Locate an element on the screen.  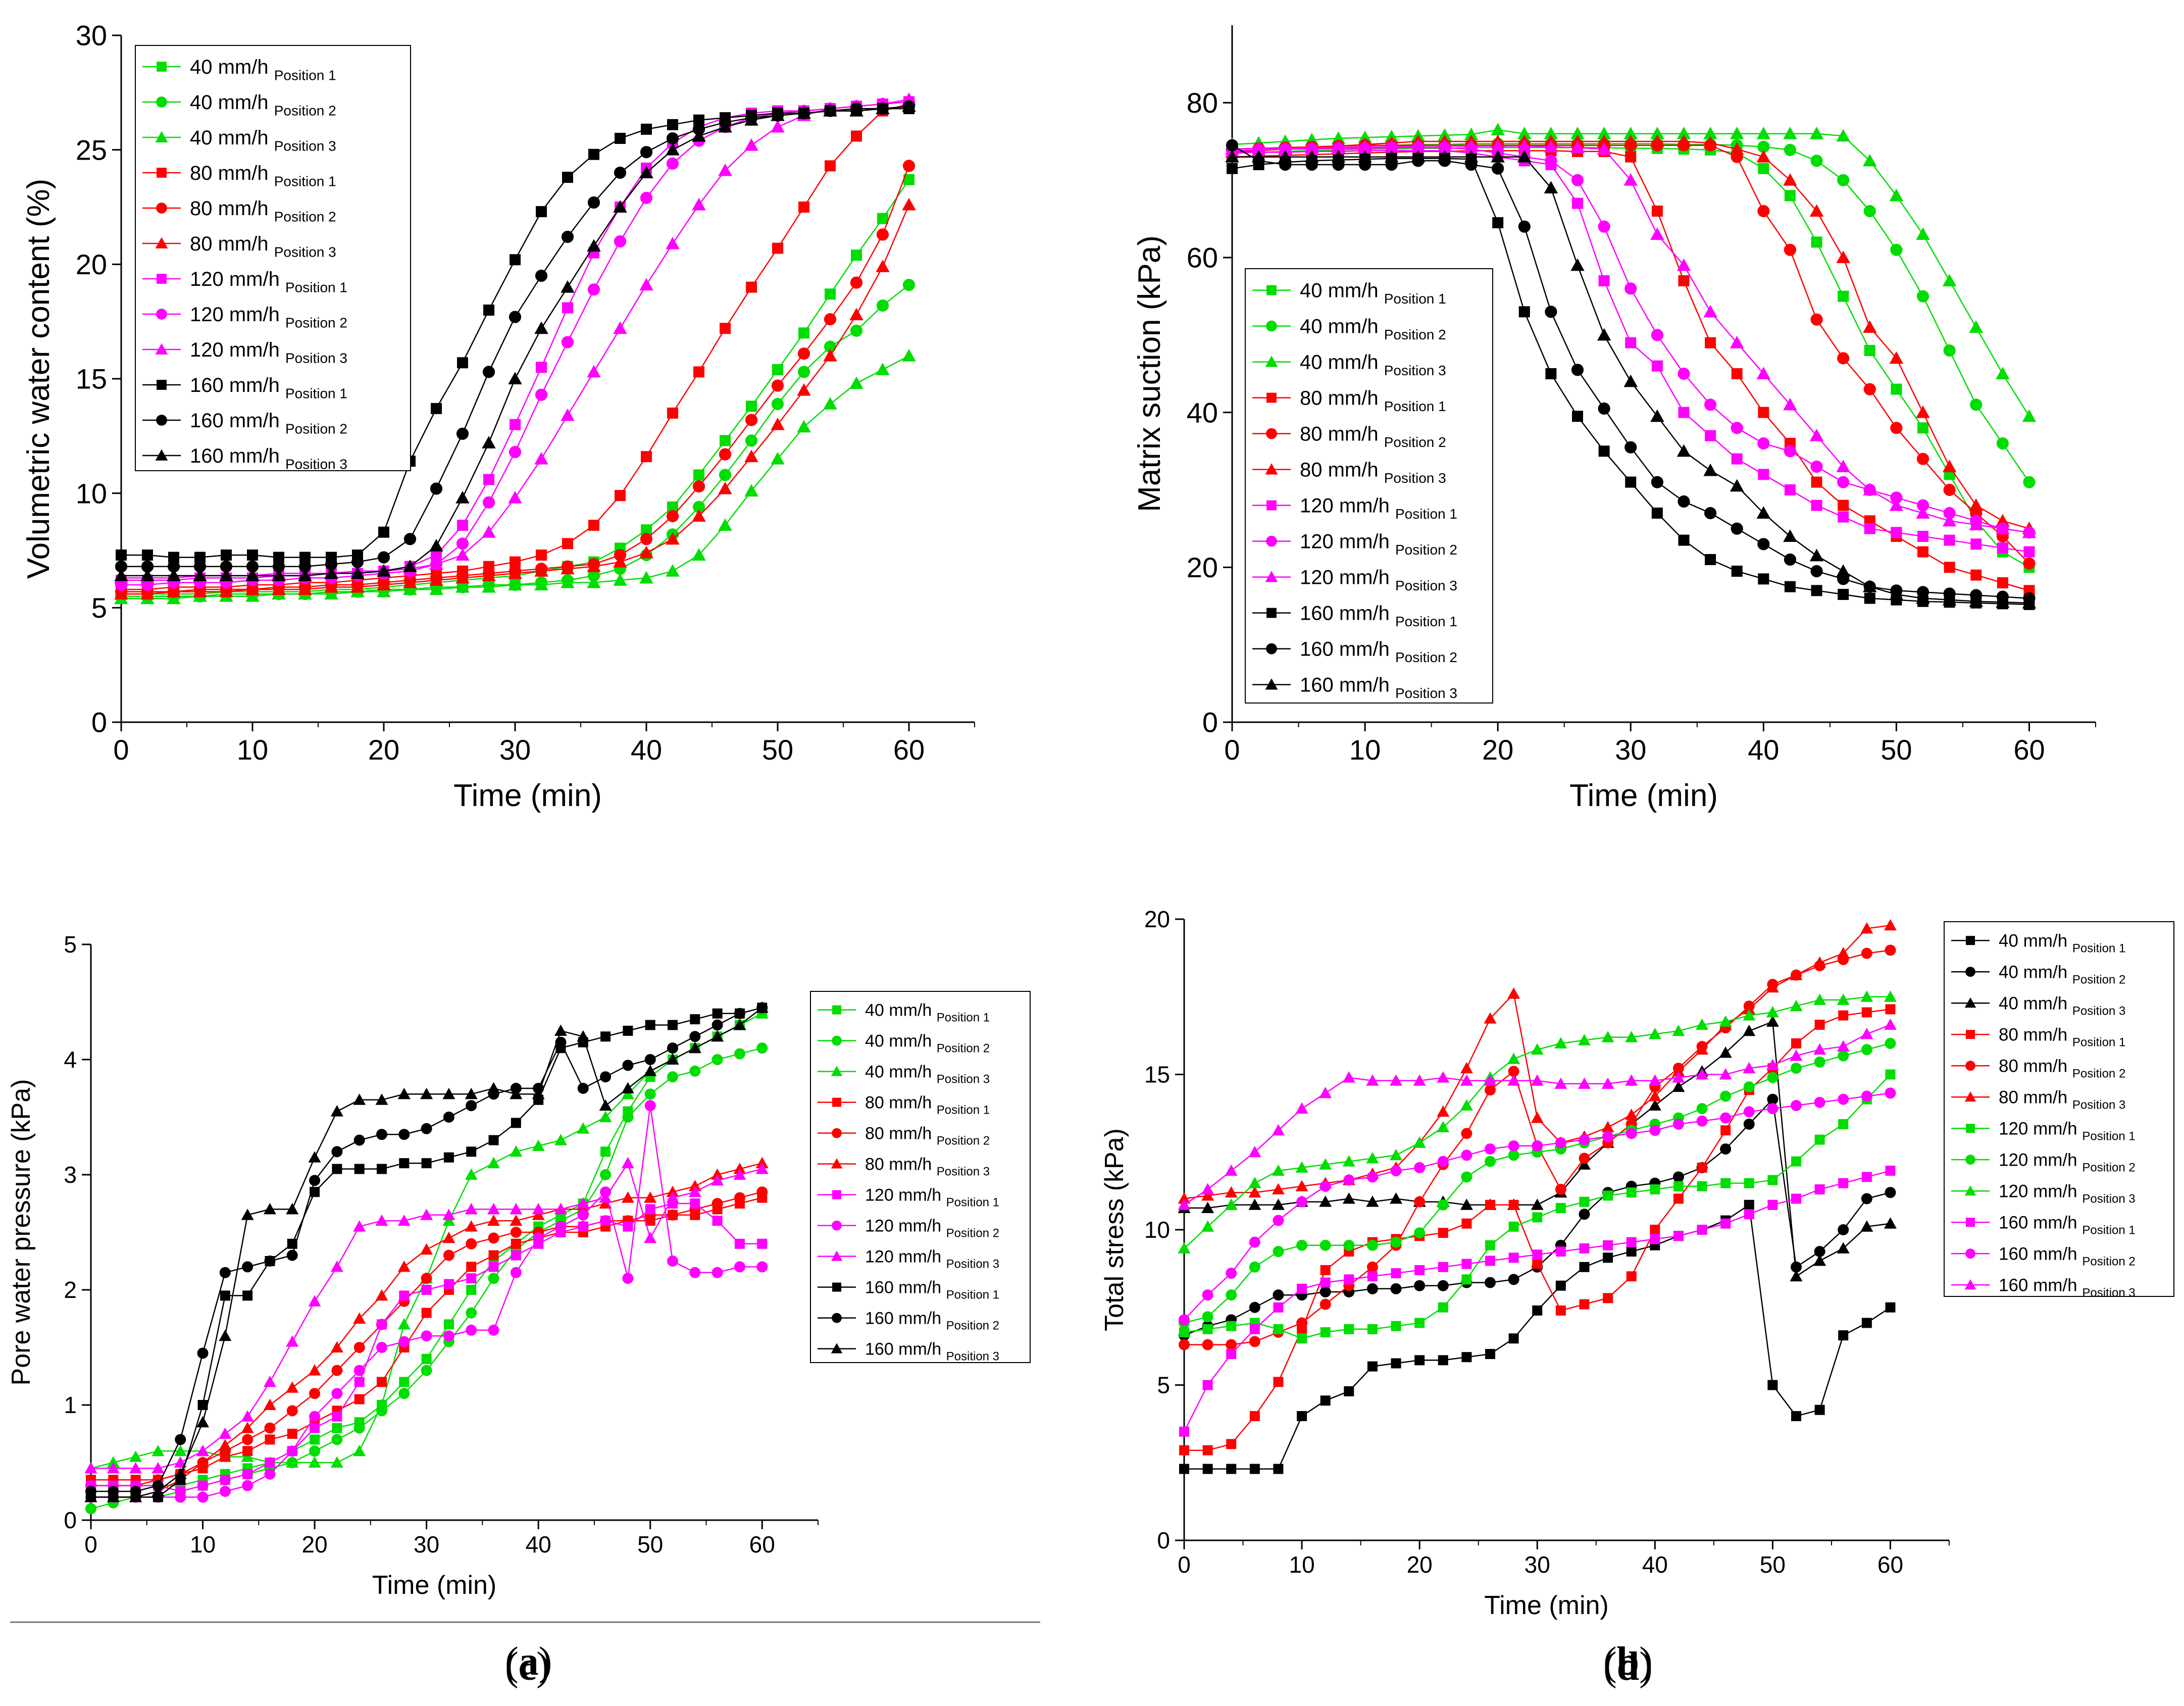
legend-label: 80 mm/h Position 3 is located at coordinates (2062, 1099).